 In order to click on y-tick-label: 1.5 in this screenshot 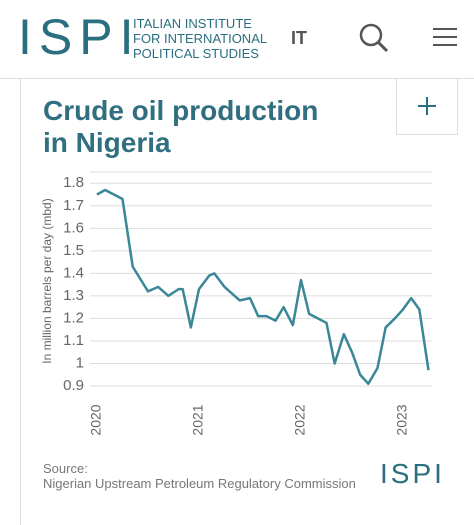, I will do `click(73, 250)`.